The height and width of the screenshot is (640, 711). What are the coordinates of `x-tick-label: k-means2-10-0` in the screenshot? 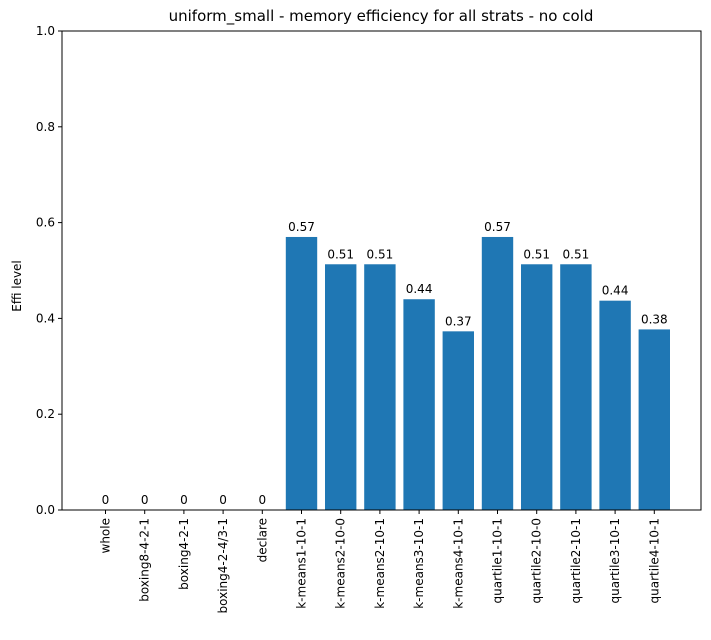 It's located at (341, 563).